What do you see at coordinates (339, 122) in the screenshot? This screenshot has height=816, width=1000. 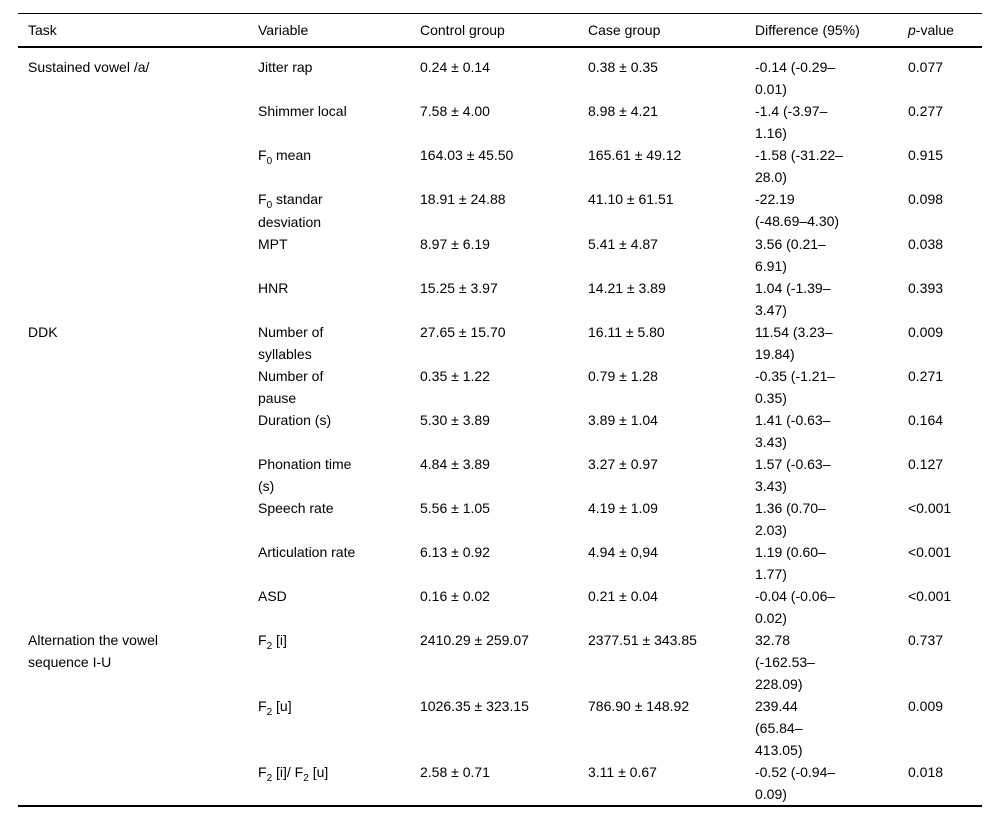 I see `variable-cell: Shimmer local` at bounding box center [339, 122].